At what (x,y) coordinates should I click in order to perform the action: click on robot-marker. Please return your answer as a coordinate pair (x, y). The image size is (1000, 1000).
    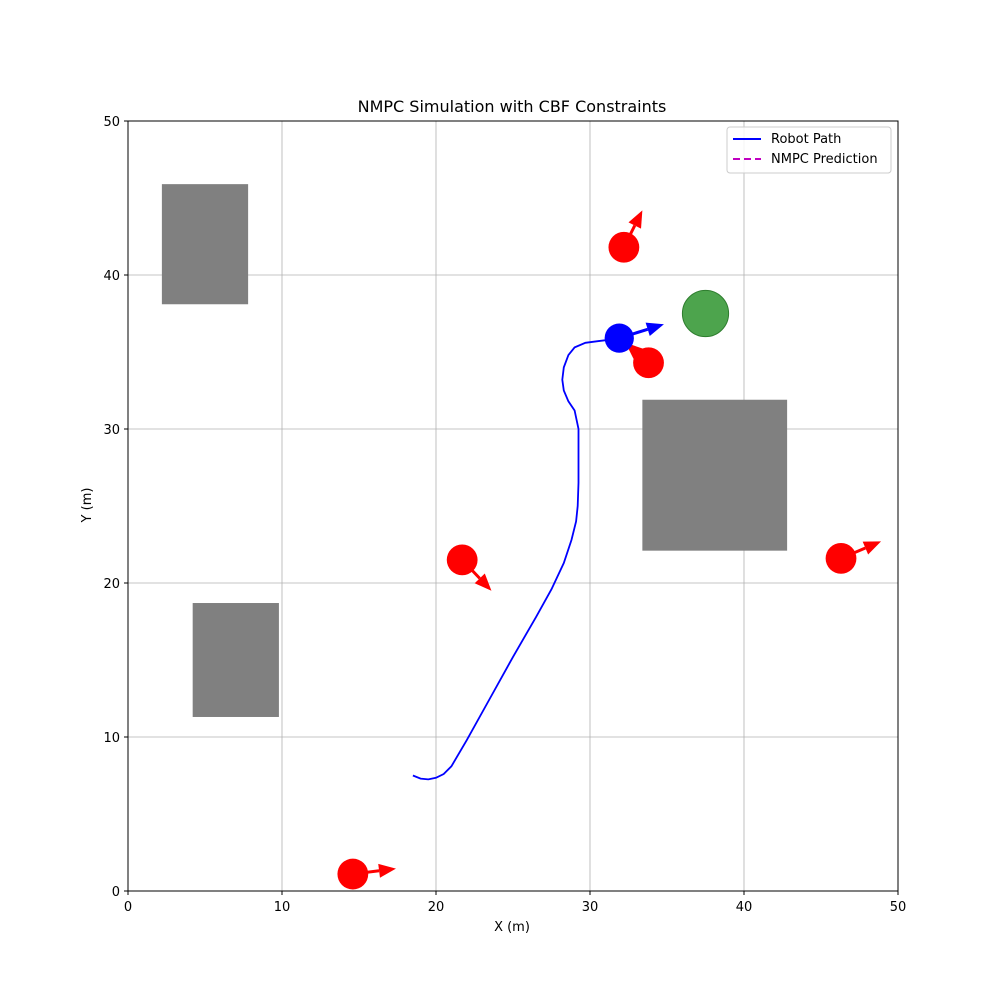
    Looking at the image, I should click on (619, 338).